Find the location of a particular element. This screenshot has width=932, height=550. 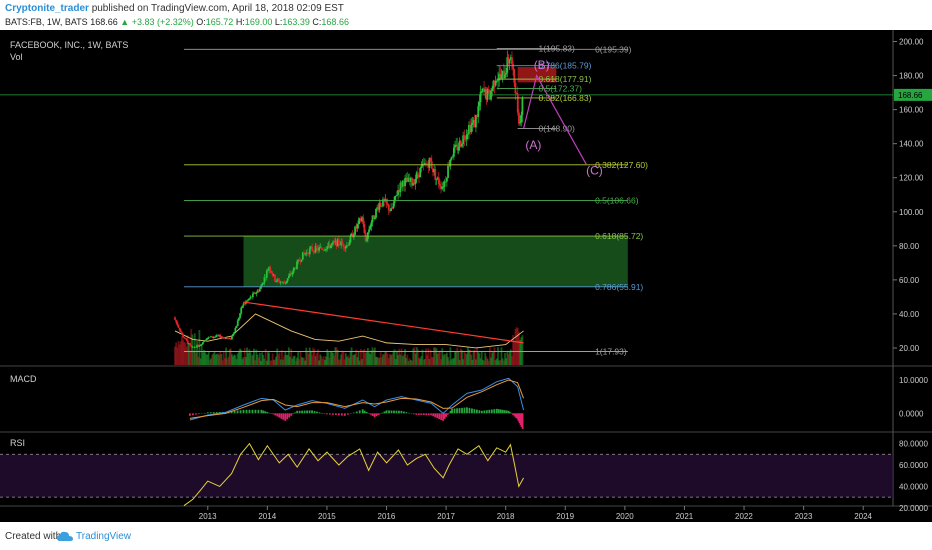

tradingview-brand-link: TradingView is located at coordinates (104, 536).